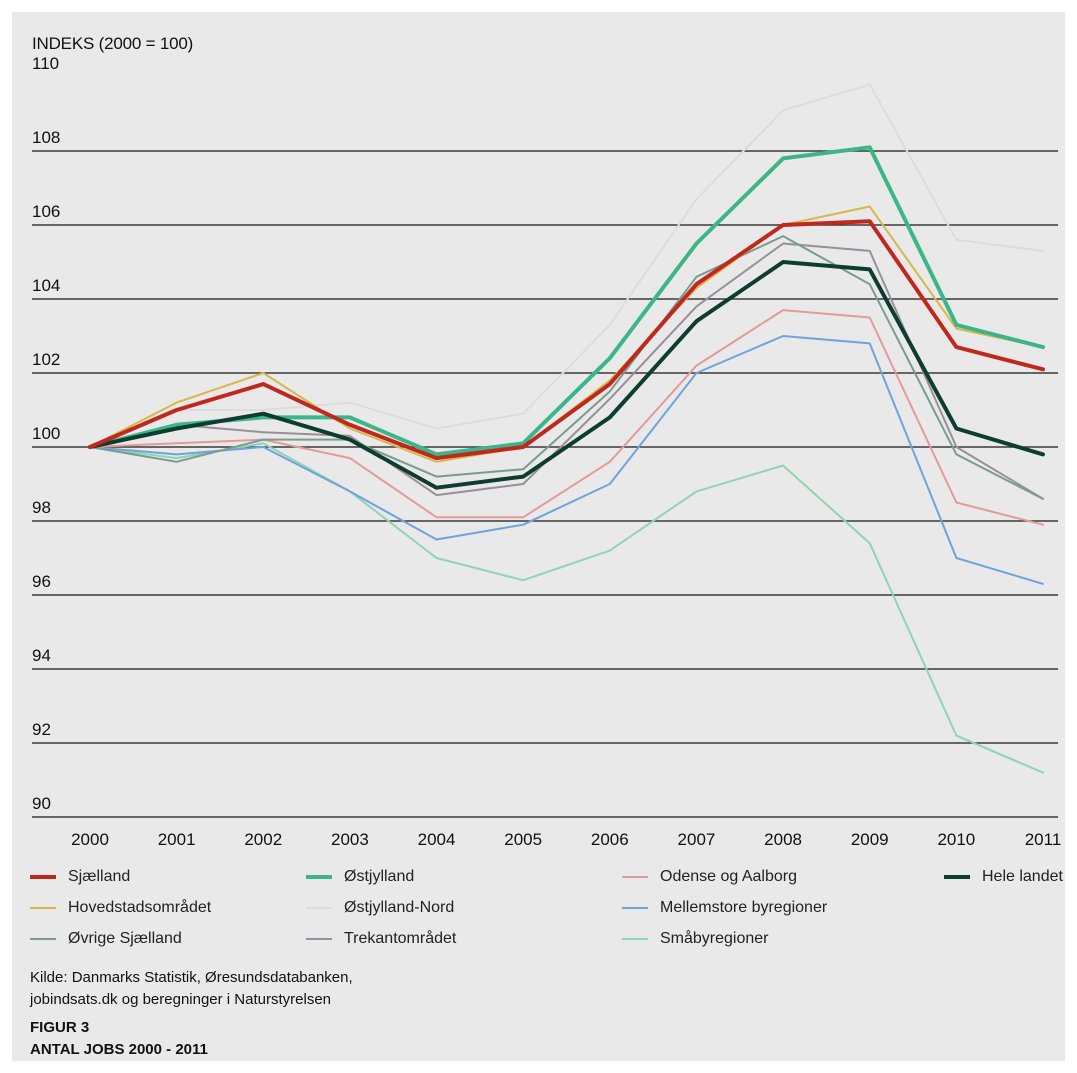 Image resolution: width=1077 pixels, height=1073 pixels. Describe the element at coordinates (113, 43) in the screenshot. I see `y-axis-title: INDEKS (2000 = 100)` at that location.